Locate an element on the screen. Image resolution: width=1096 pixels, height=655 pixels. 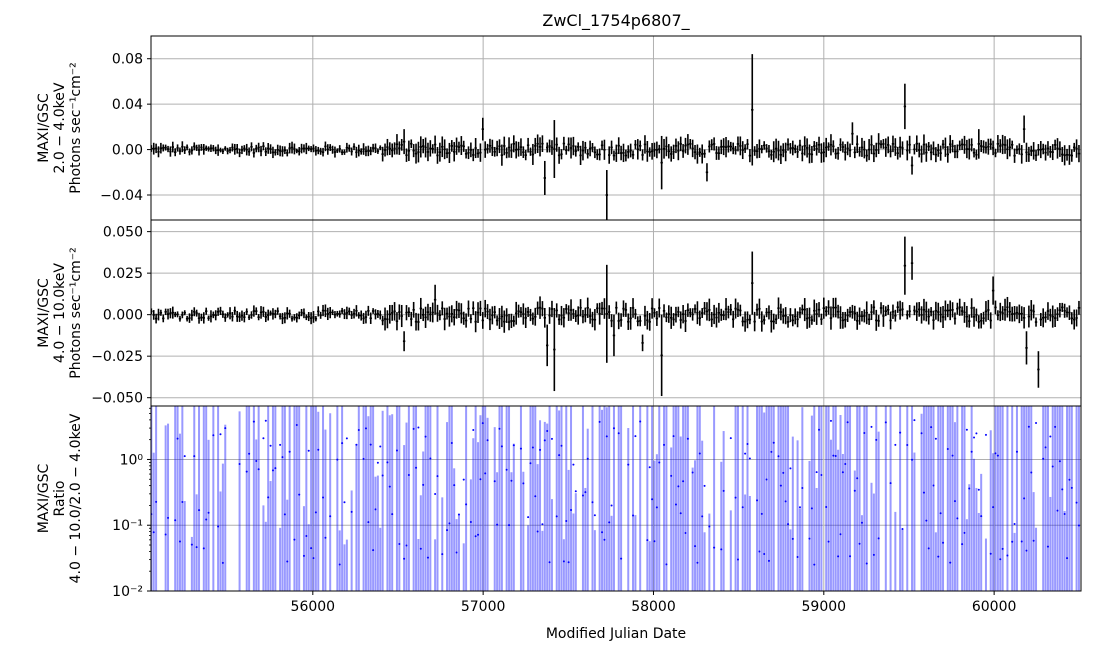
x-axis: 56000 57000 58000 59000 60000 is located at coordinates (653, 603).